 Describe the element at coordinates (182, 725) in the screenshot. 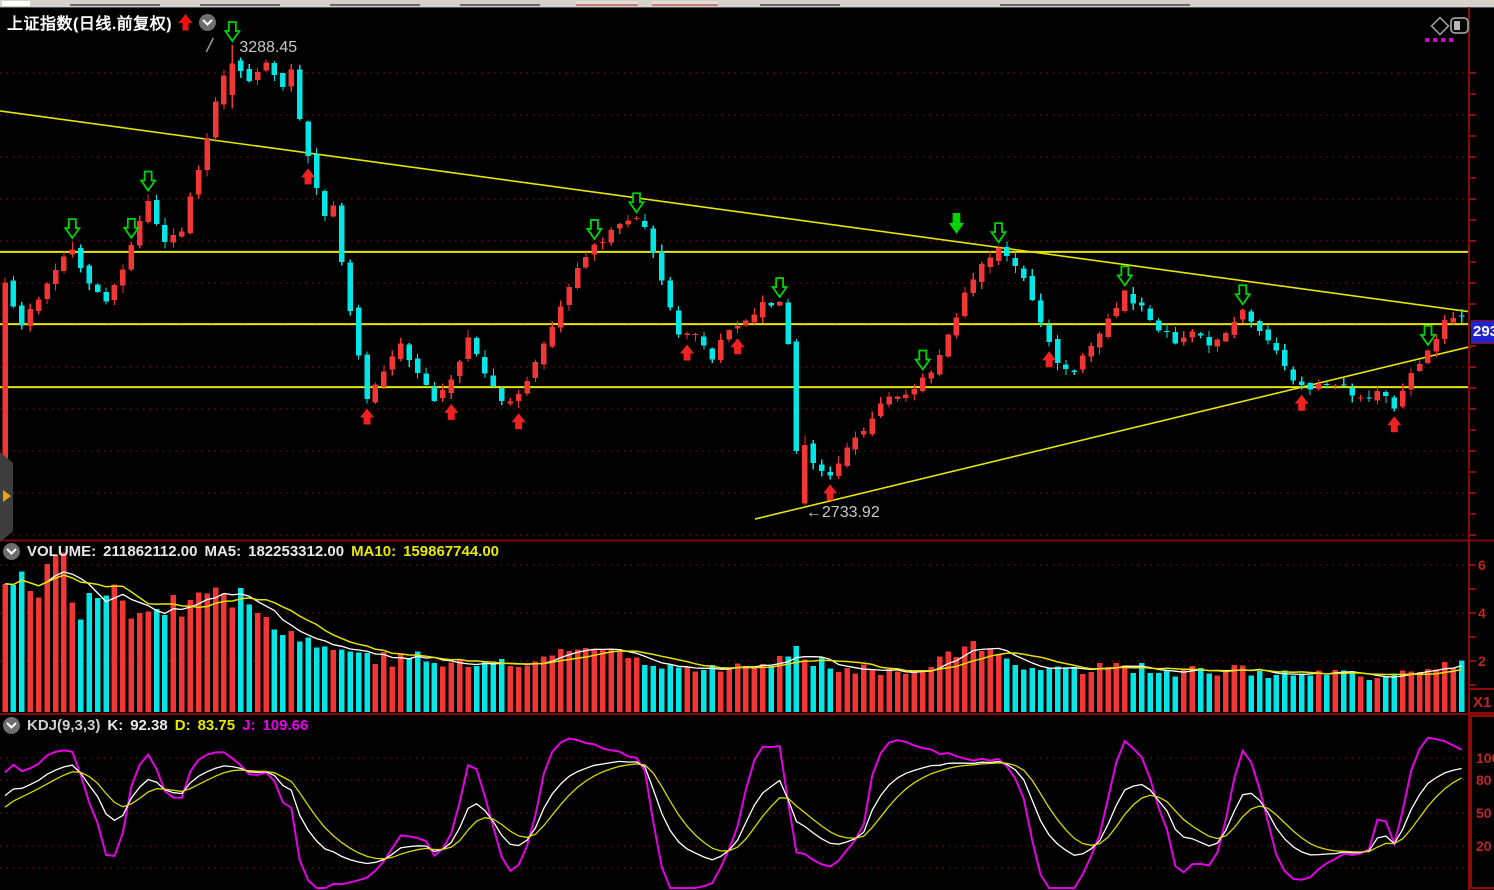

I see `kdj-d-label: D:` at that location.